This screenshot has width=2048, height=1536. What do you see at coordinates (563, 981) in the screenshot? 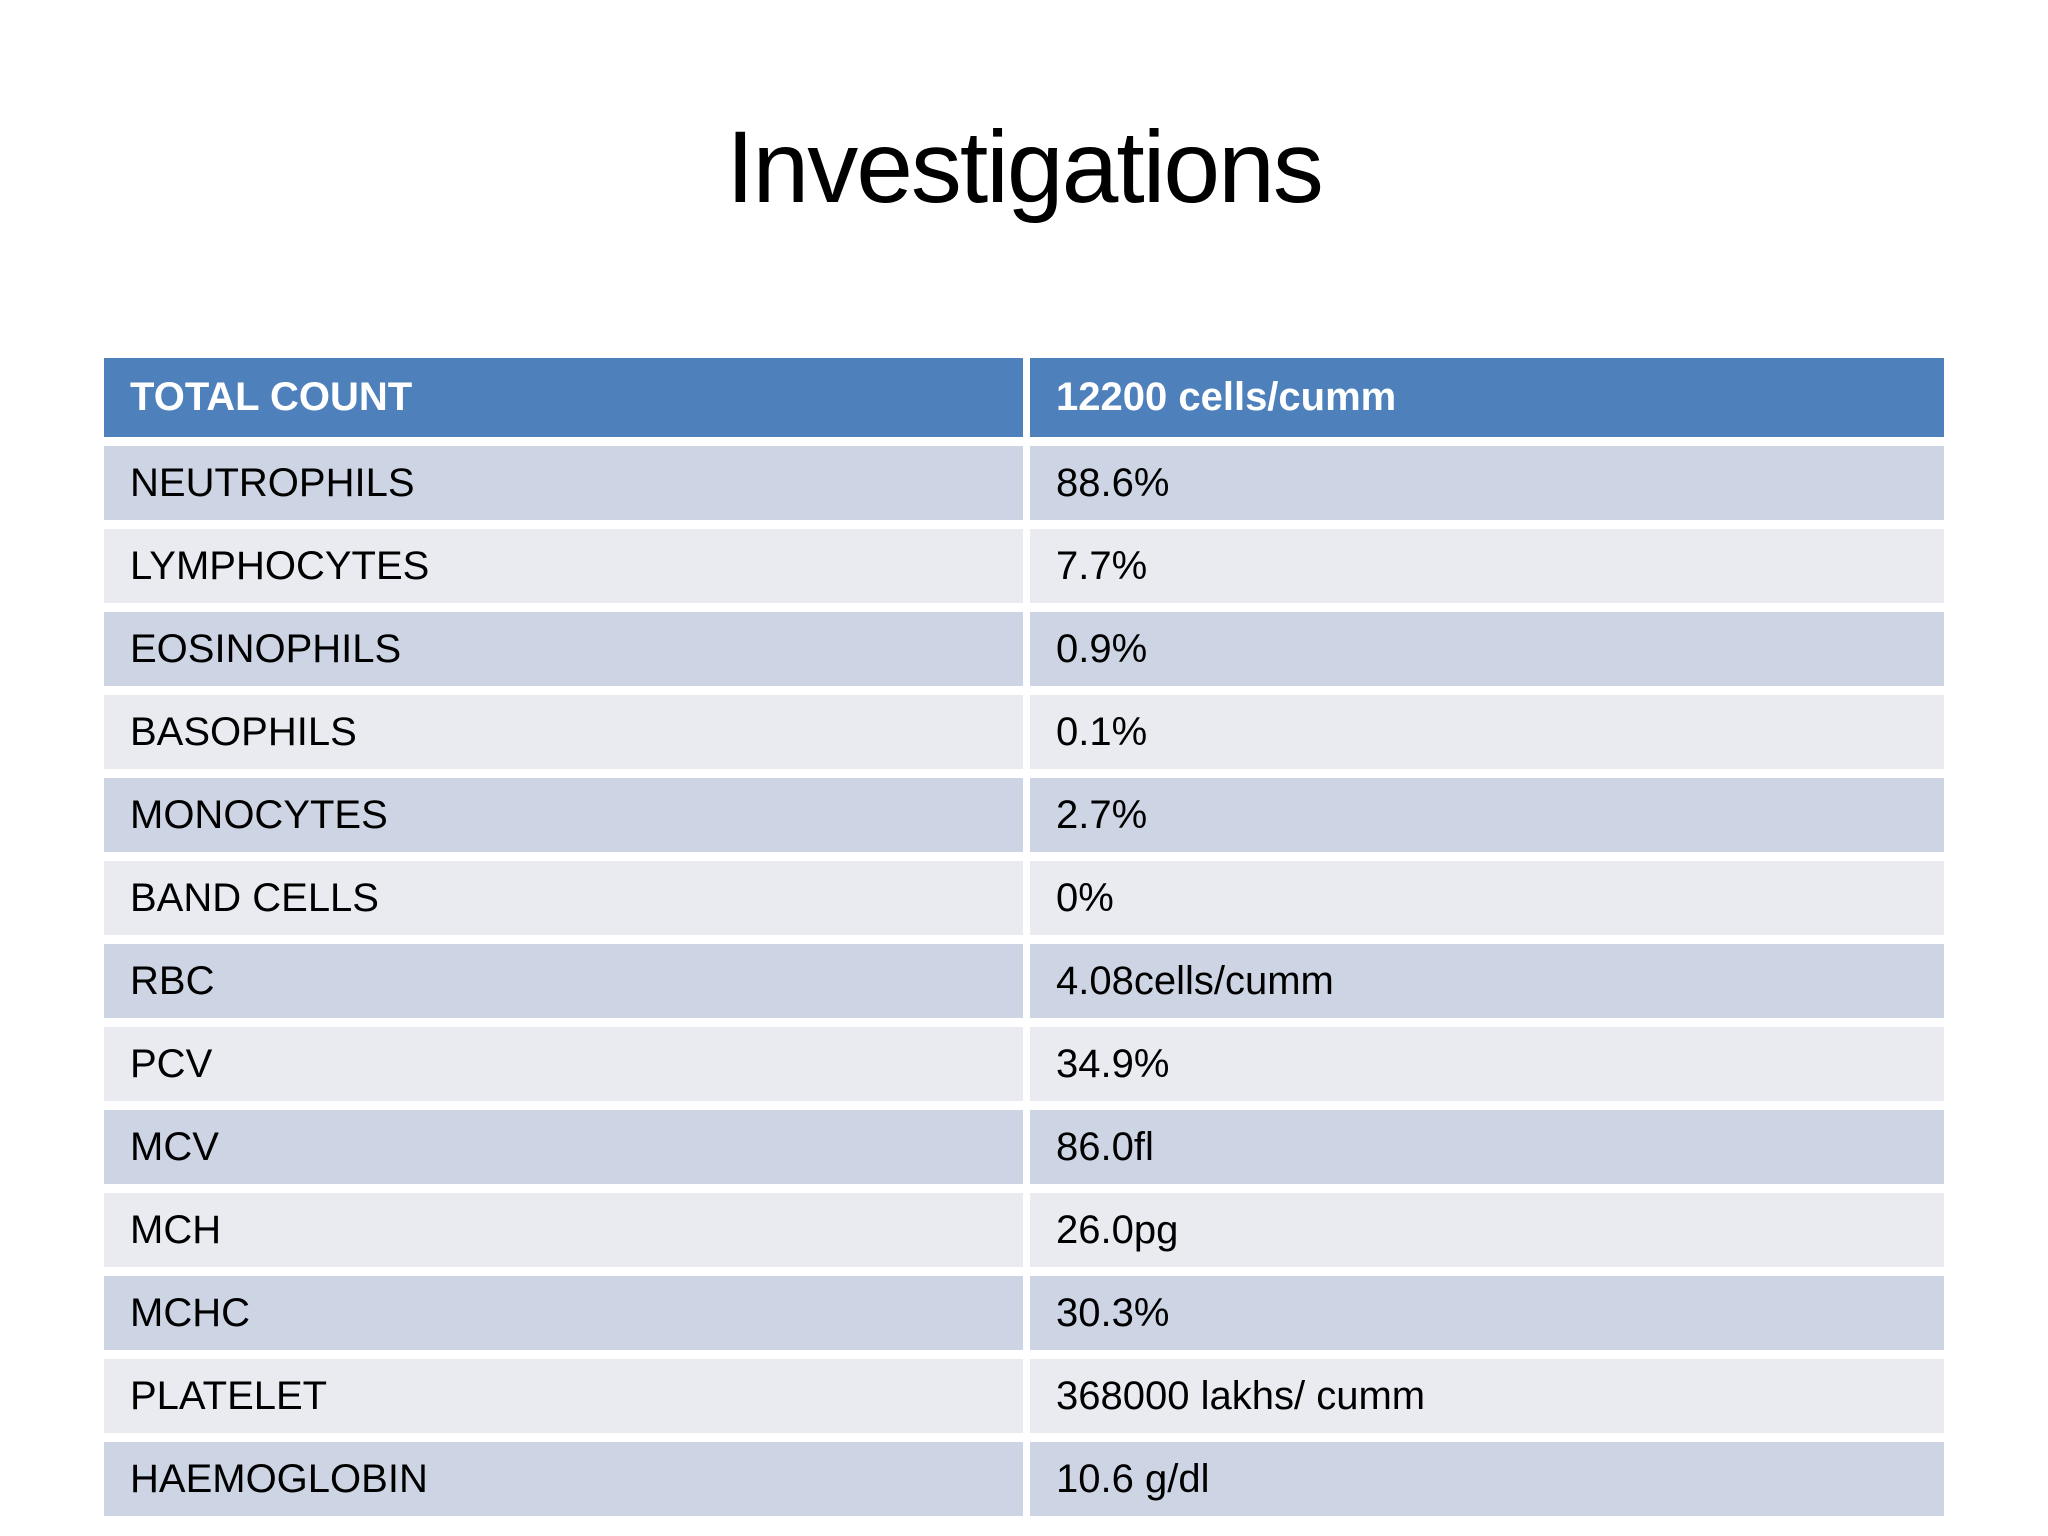
I see `table-row-label: RBC` at bounding box center [563, 981].